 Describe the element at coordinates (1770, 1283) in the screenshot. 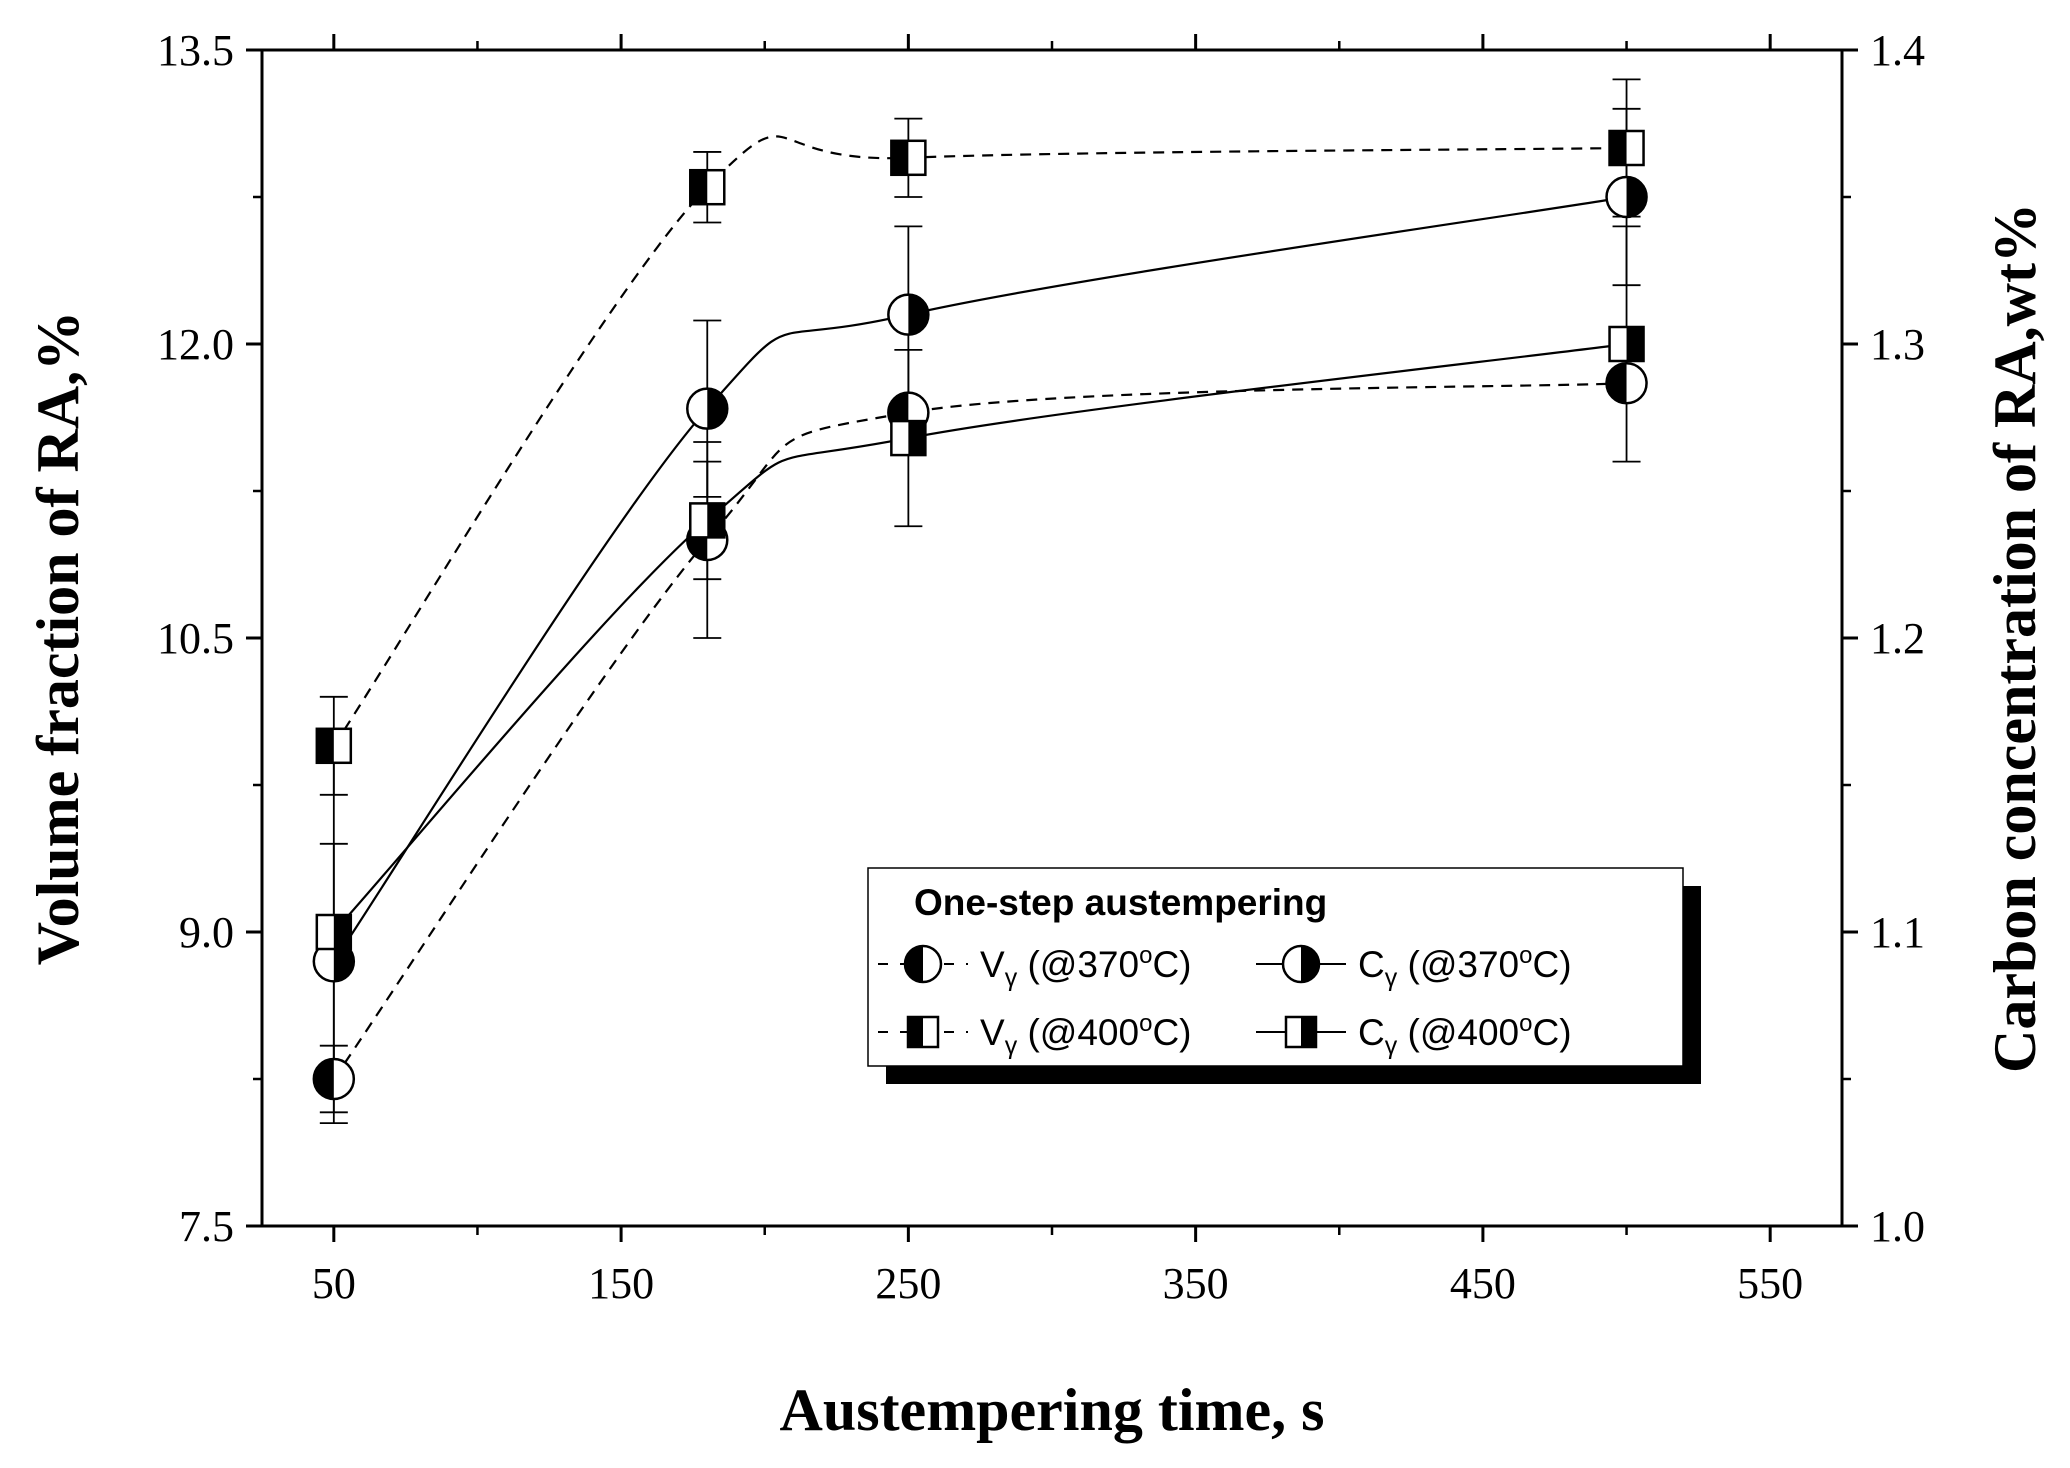

I see `x-tick-label: 550` at that location.